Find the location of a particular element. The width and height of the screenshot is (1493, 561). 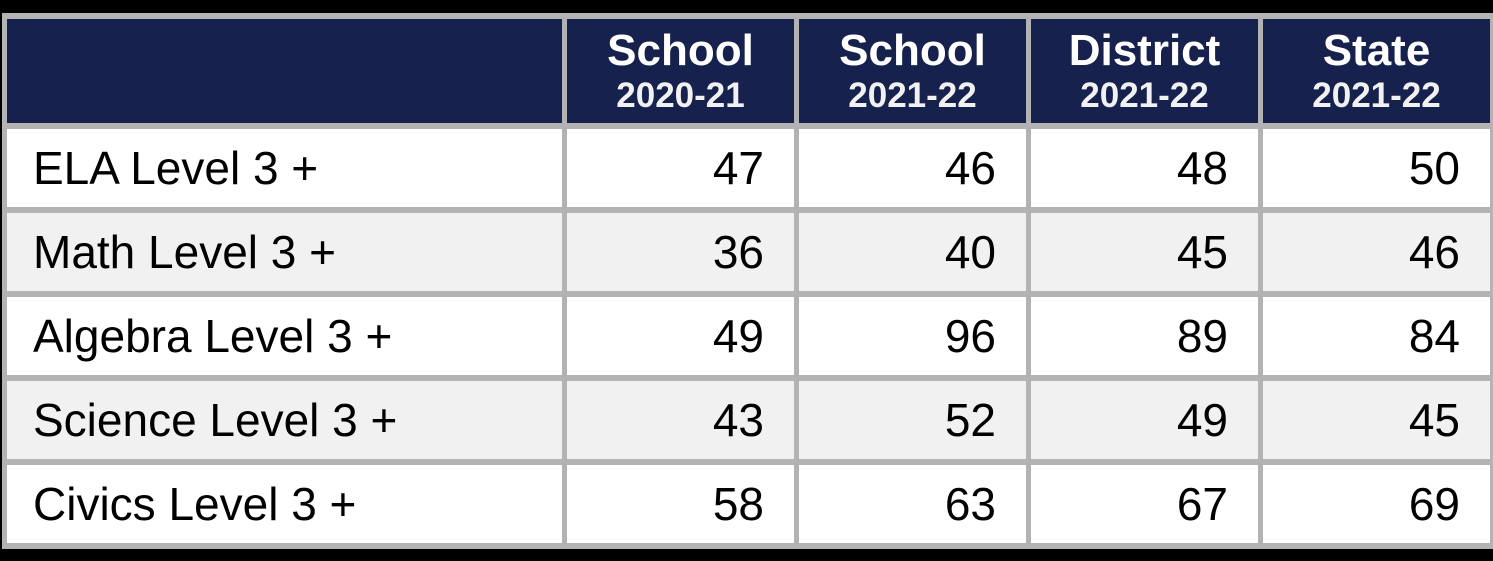

row-label-cell: Math Level 3 + is located at coordinates (284, 252).